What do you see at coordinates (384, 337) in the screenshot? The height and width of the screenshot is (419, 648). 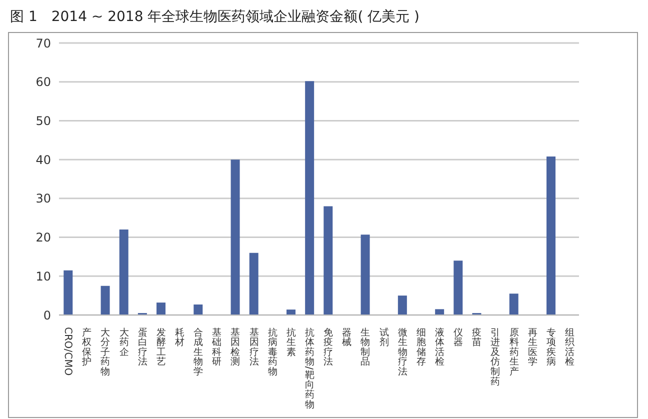 I see `x-tick-label: 试剂` at bounding box center [384, 337].